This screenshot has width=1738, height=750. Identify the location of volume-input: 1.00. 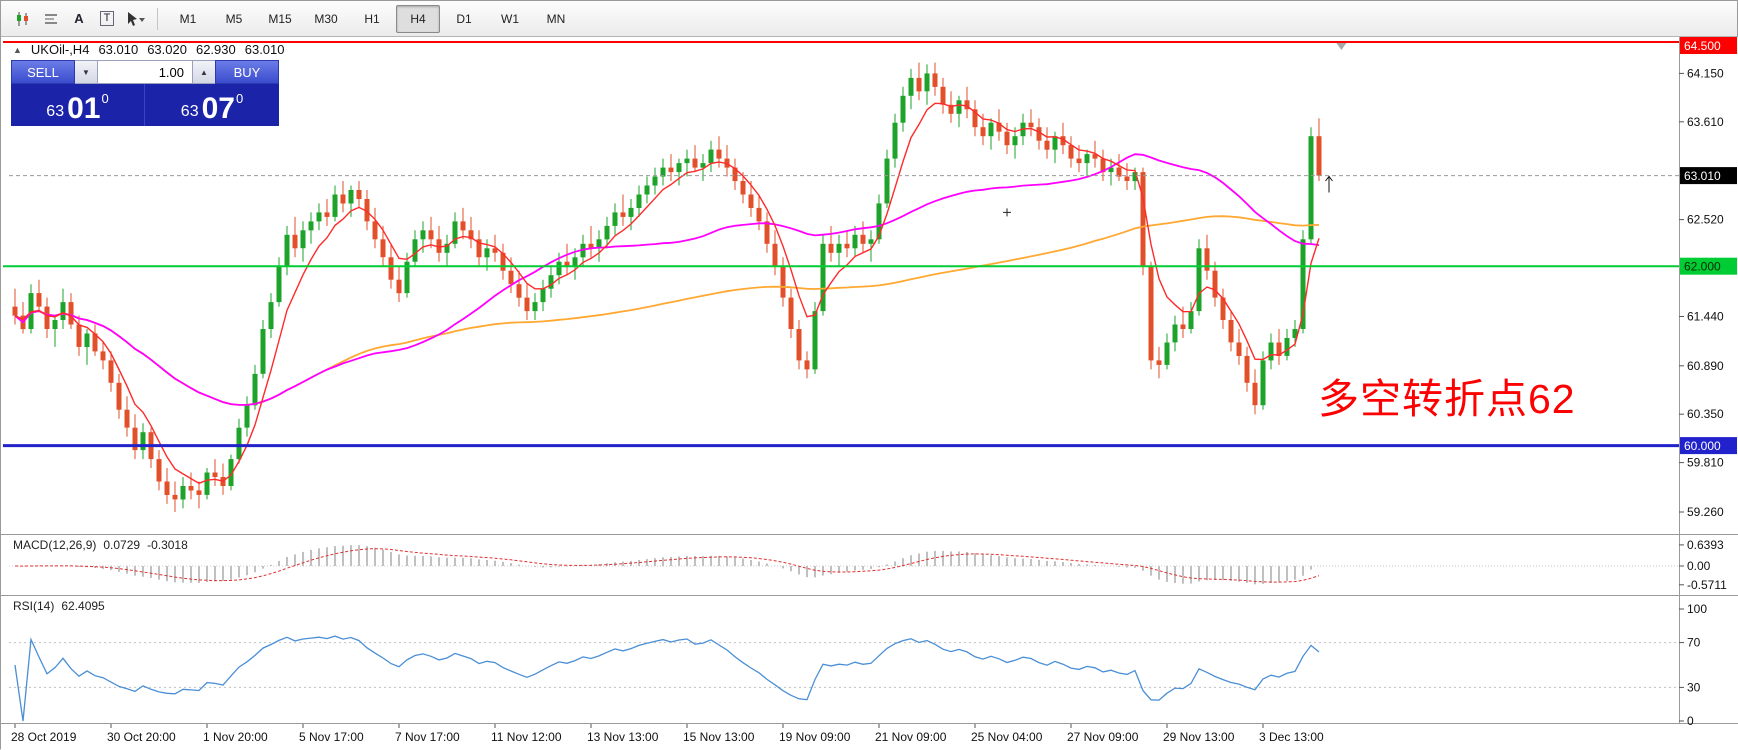
(145, 72).